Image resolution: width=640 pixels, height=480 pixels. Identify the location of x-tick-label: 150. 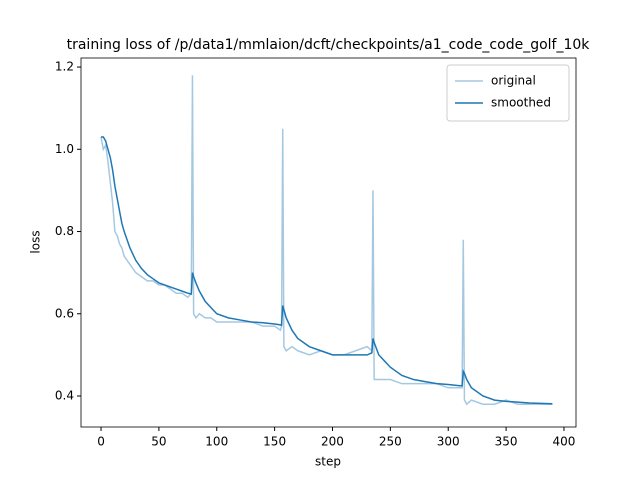
(274, 442).